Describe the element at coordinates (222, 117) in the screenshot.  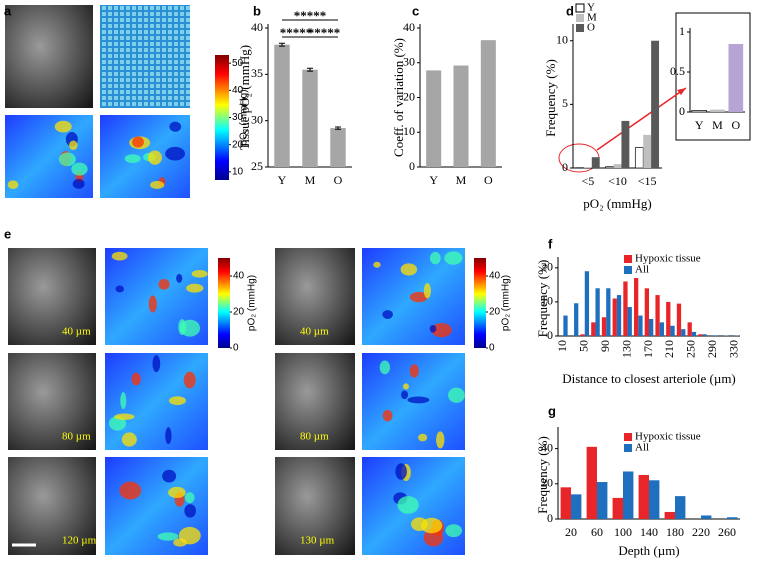
I see `colorbar` at that location.